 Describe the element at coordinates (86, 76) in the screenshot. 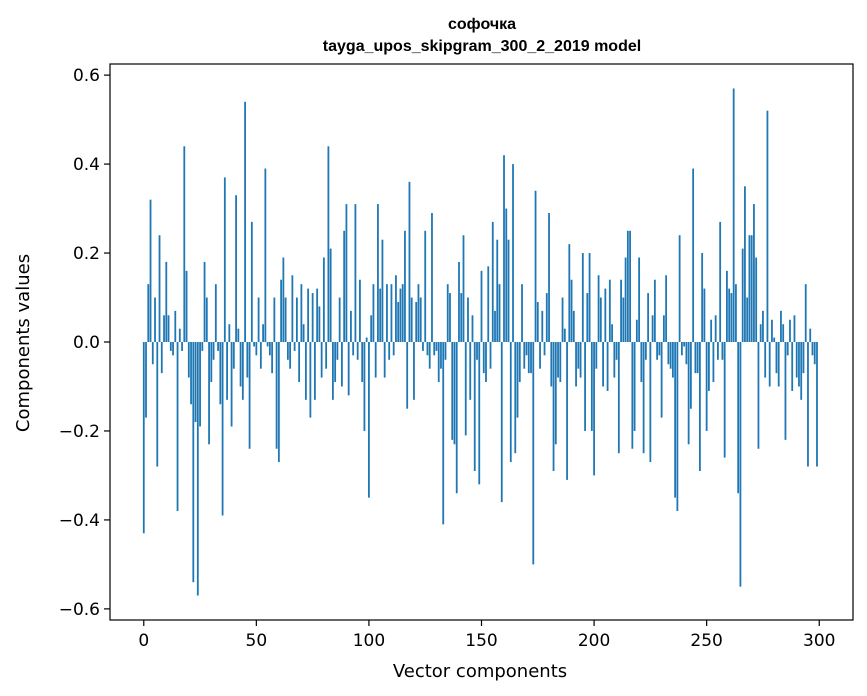

I see `y-tick-label: 0.6` at that location.